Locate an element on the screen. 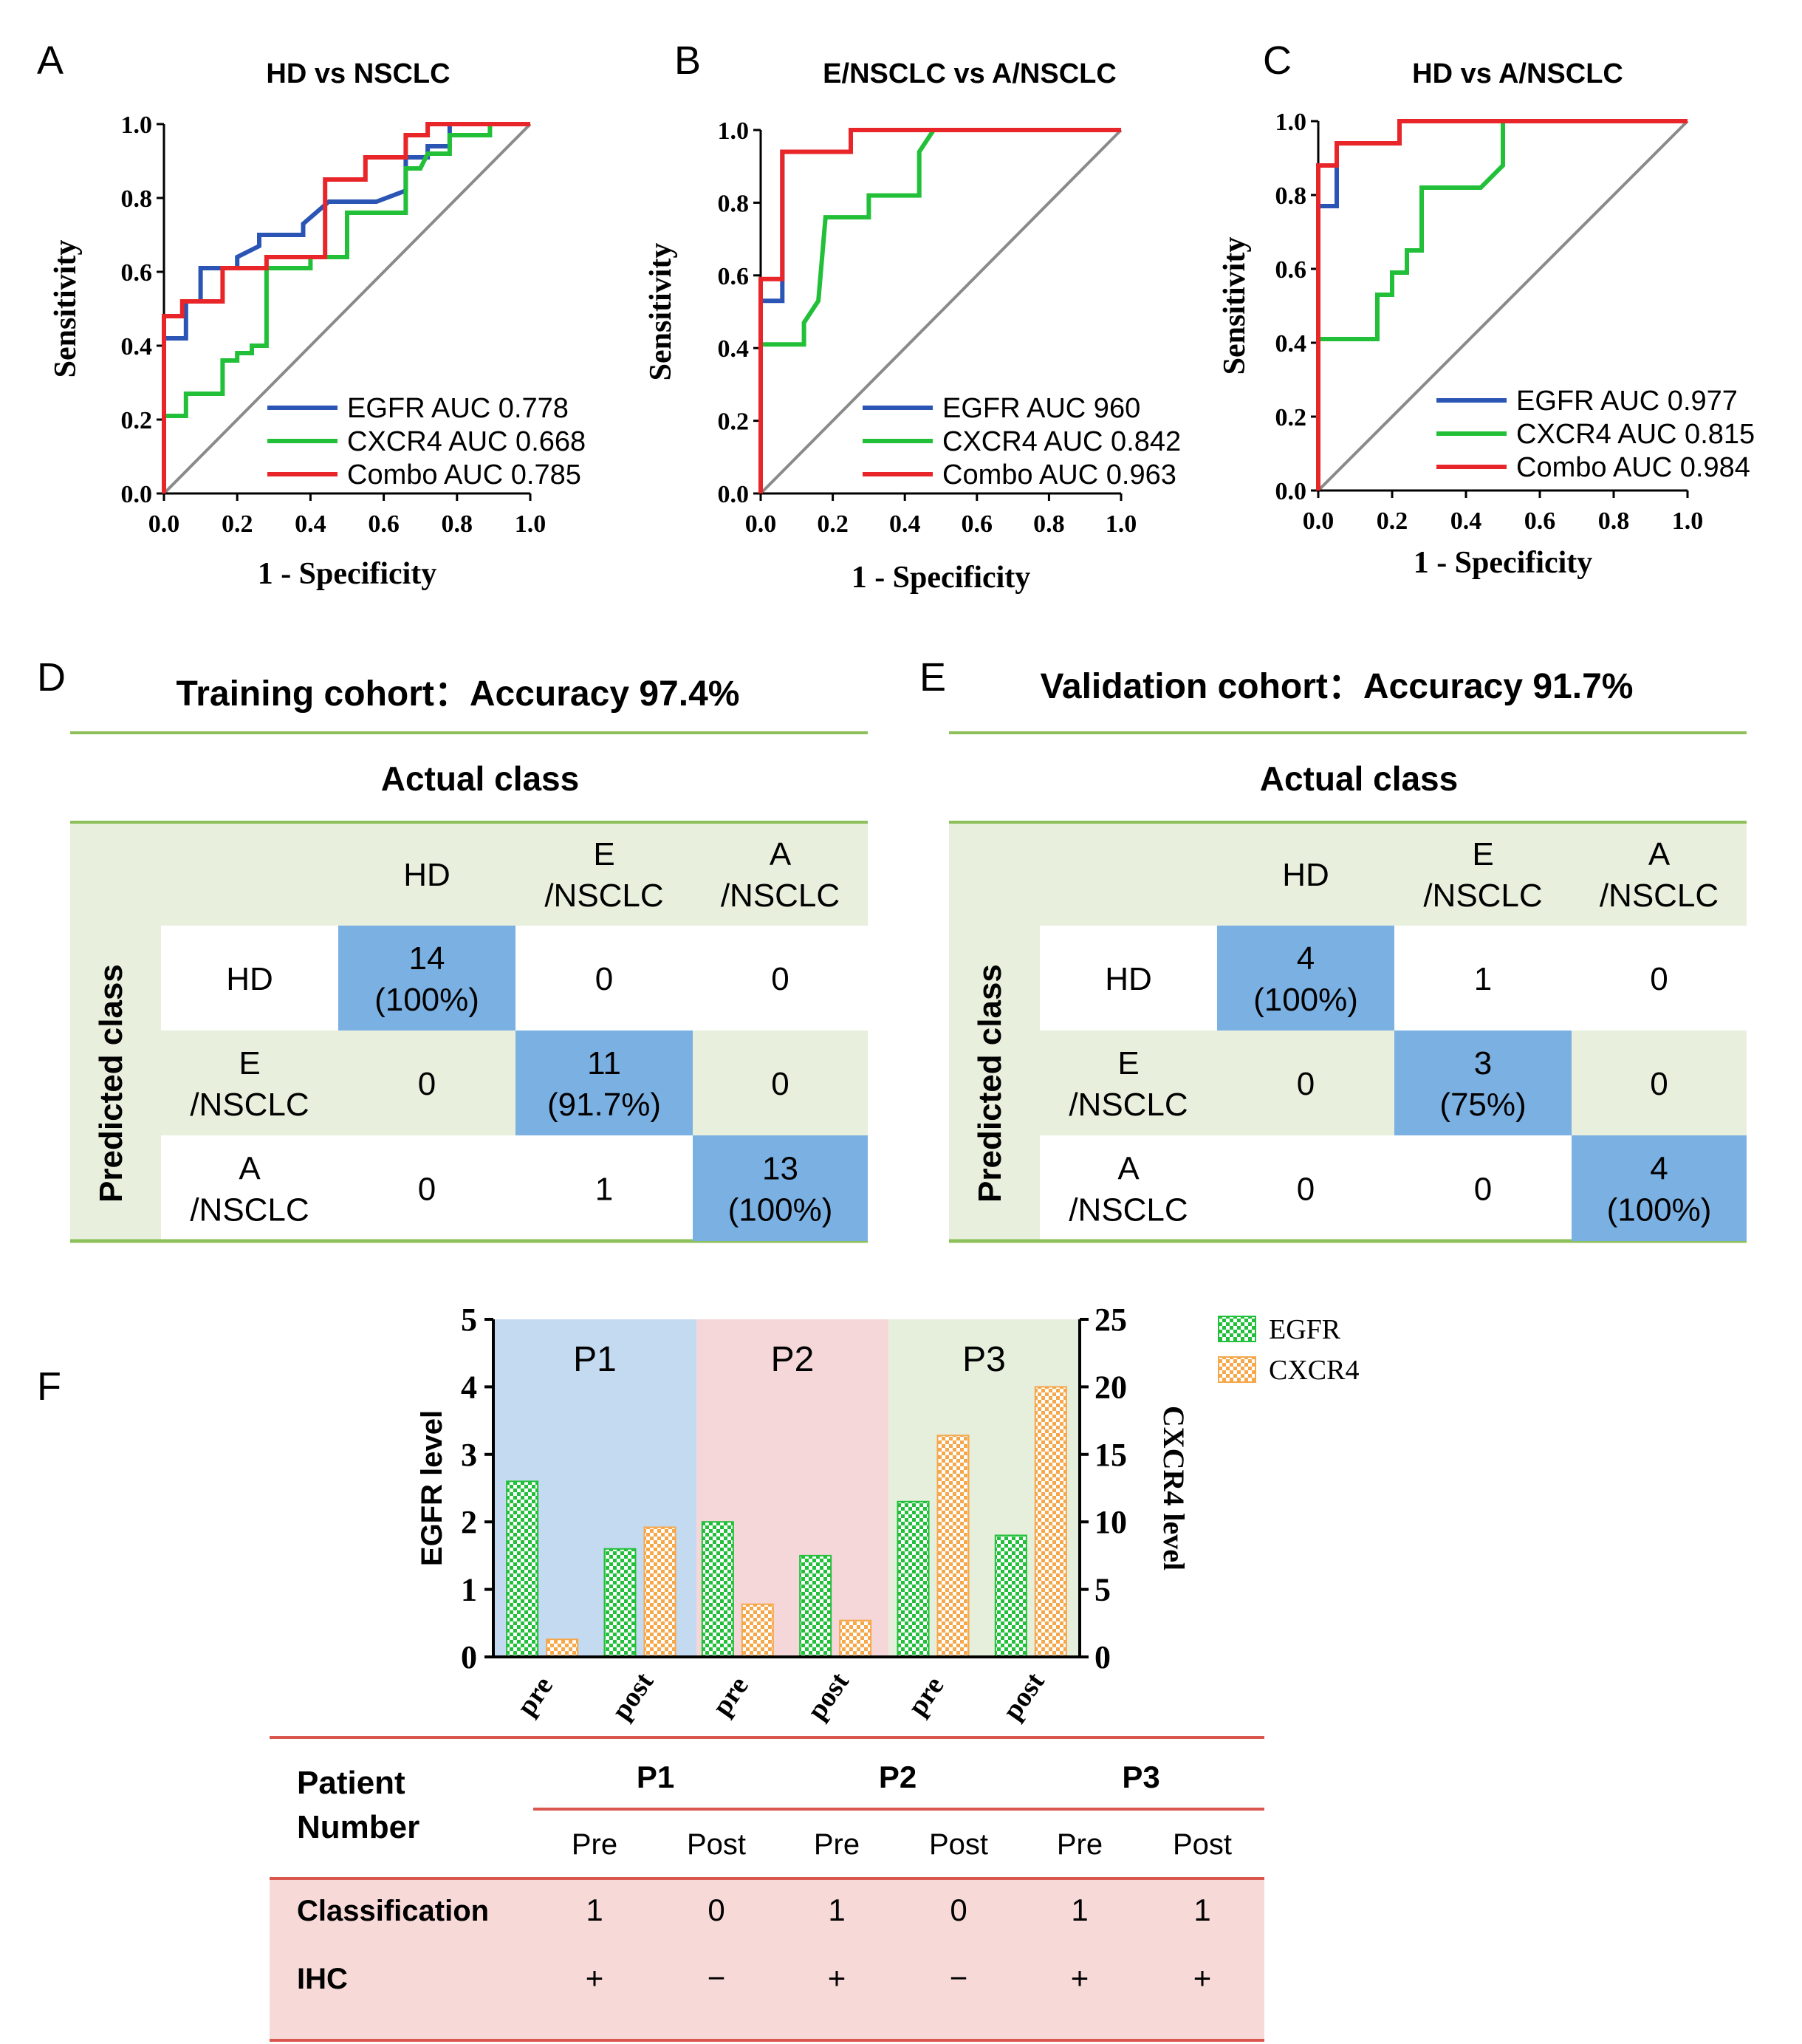  roc-curve-cxcr4 is located at coordinates (346, 307).